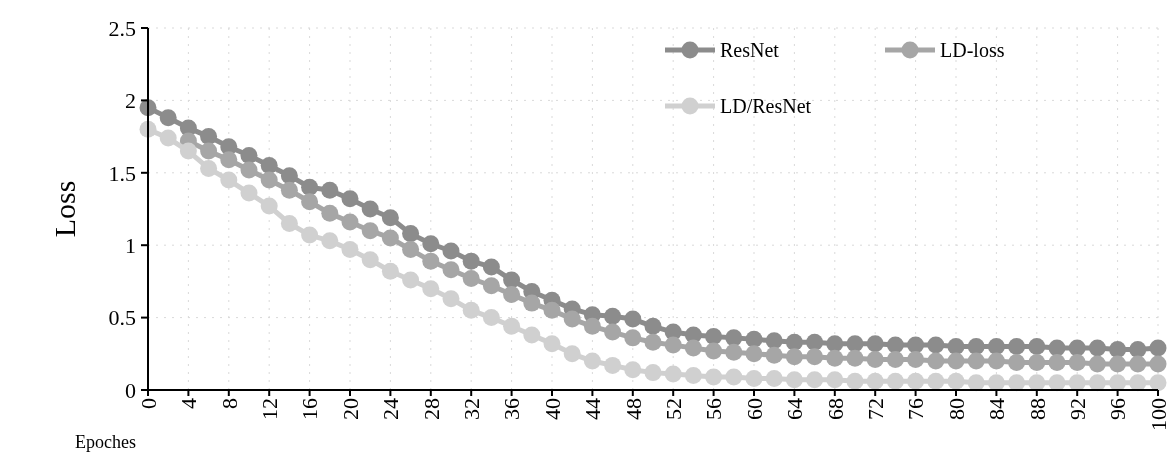 This screenshot has width=1173, height=460. What do you see at coordinates (766, 106) in the screenshot?
I see `legend-label: LD/ResNet` at bounding box center [766, 106].